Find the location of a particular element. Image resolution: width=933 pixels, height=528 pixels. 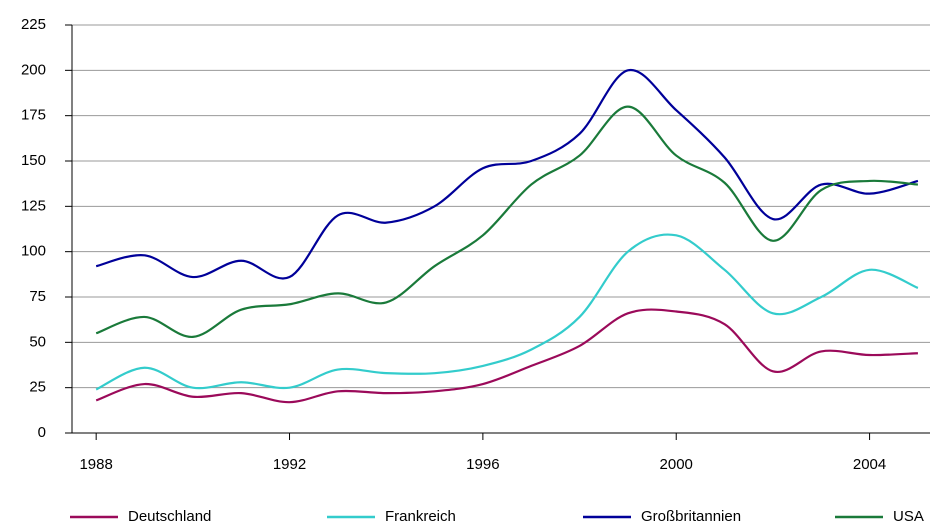

x-tick-label: 1996 is located at coordinates (482, 464).